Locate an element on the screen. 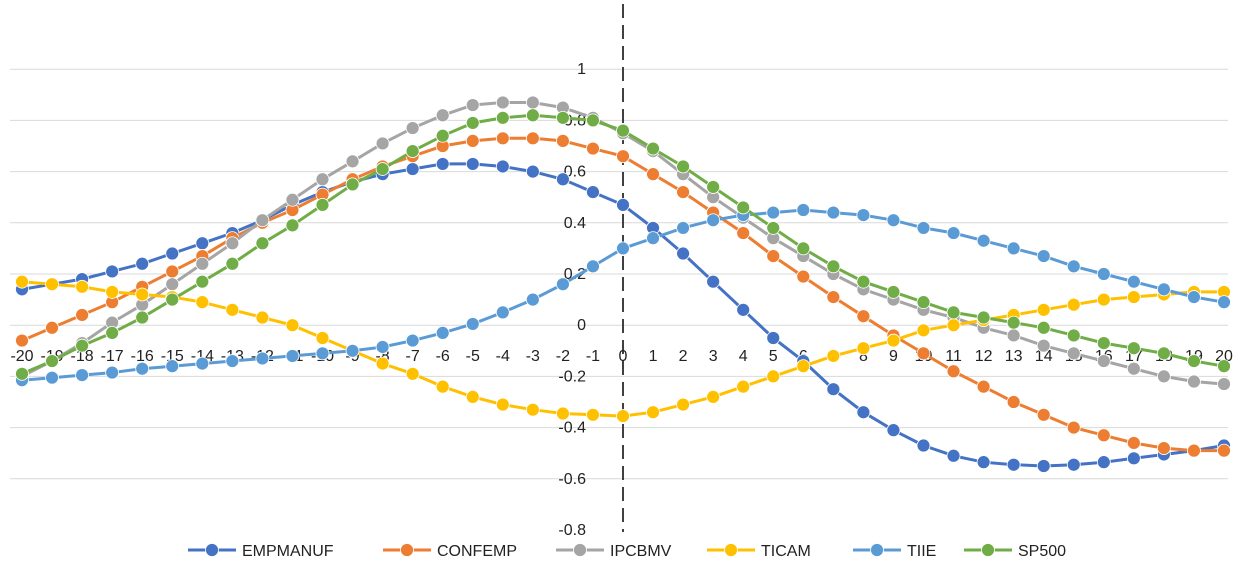  y-tick-label: -0.2 is located at coordinates (572, 376).